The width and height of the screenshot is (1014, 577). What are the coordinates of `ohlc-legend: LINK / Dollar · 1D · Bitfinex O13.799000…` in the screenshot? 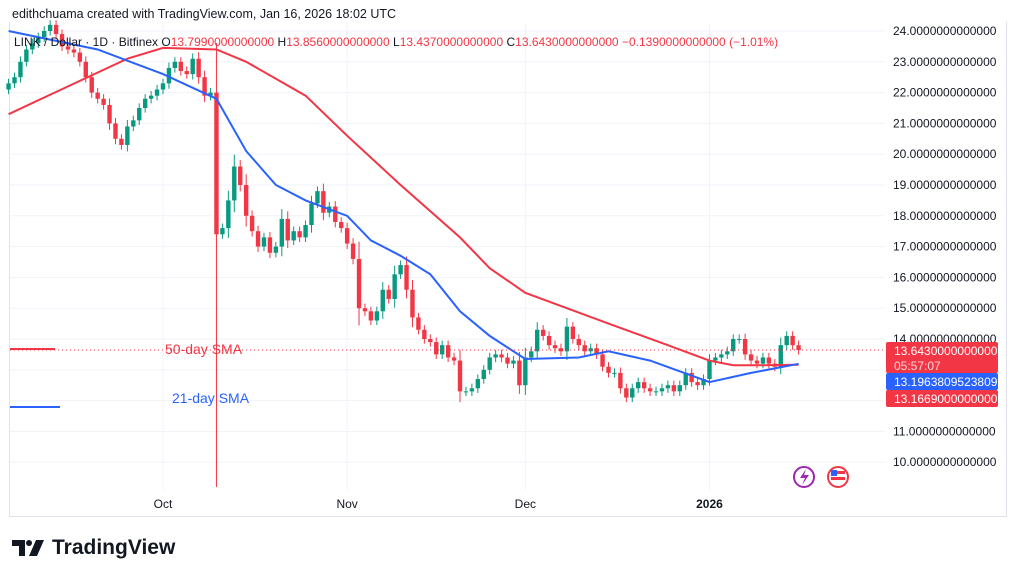 It's located at (396, 42).